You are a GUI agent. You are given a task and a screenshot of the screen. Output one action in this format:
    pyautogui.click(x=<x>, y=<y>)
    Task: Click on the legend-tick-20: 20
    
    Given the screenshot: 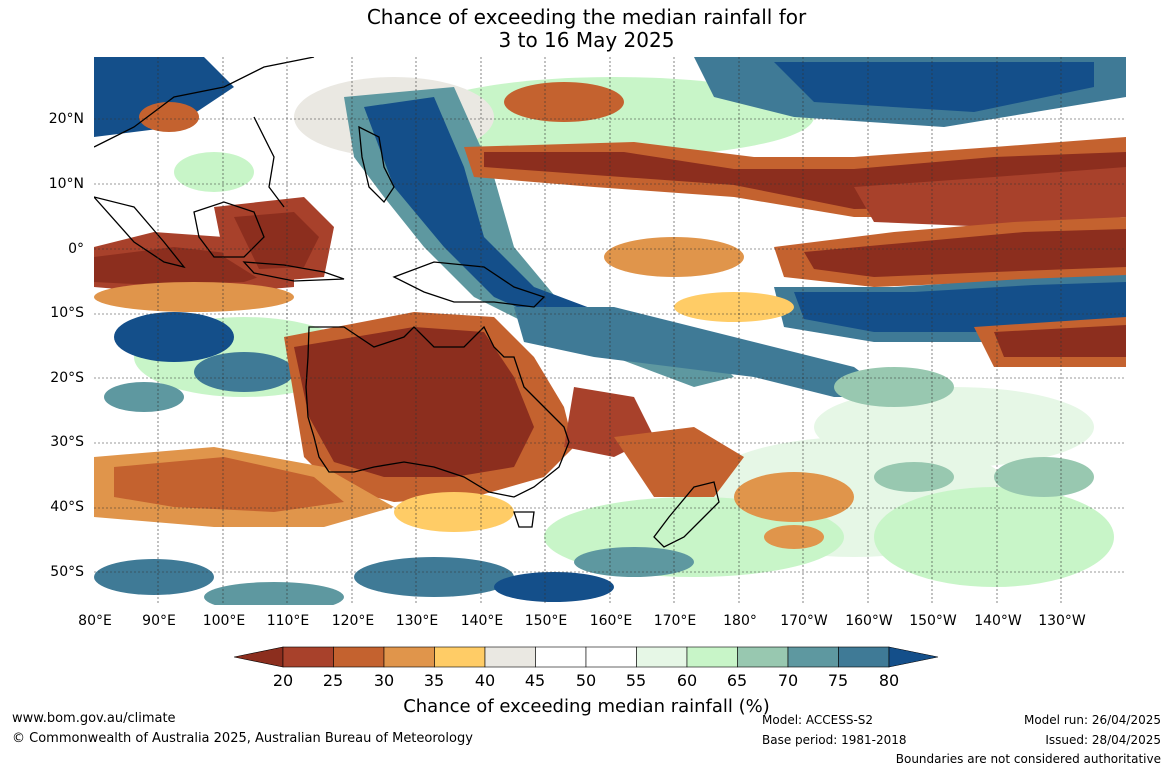 What is the action you would take?
    pyautogui.click(x=283, y=680)
    